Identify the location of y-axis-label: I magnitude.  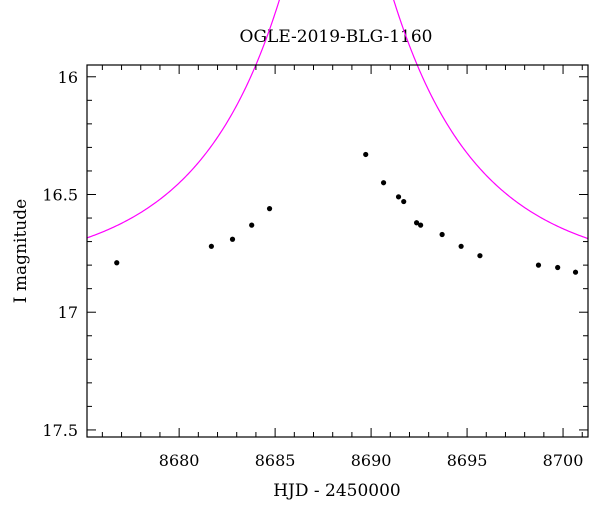
(21, 251).